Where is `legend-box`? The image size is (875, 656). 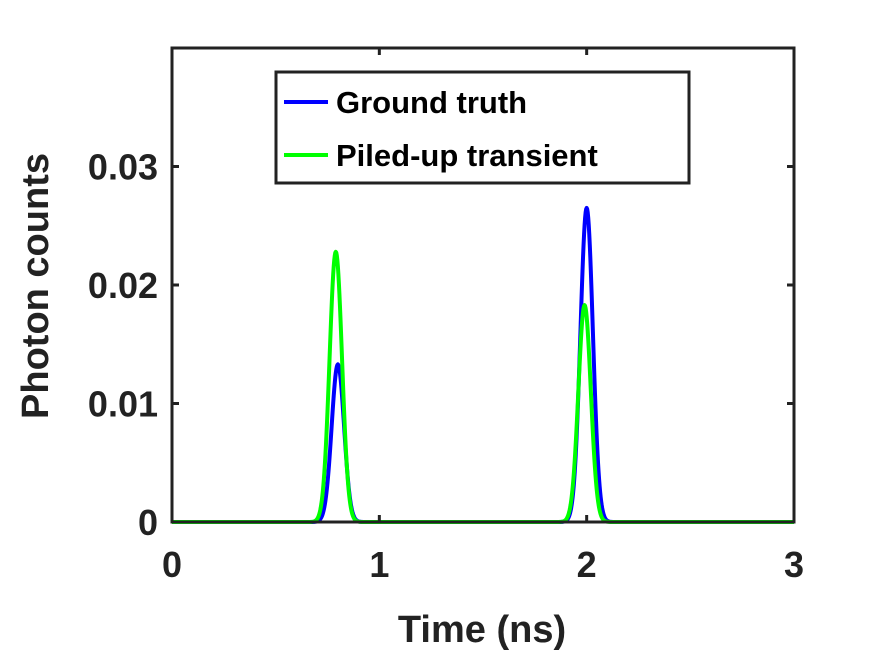
legend-box is located at coordinates (482, 127).